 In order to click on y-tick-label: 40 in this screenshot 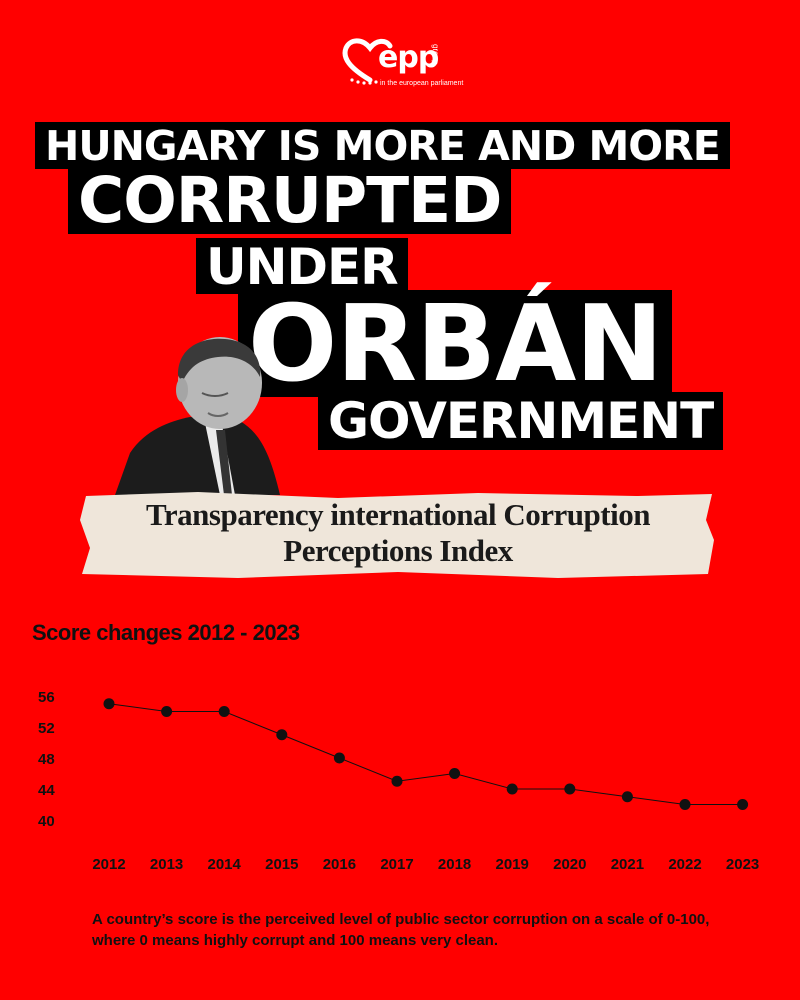, I will do `click(46, 821)`.